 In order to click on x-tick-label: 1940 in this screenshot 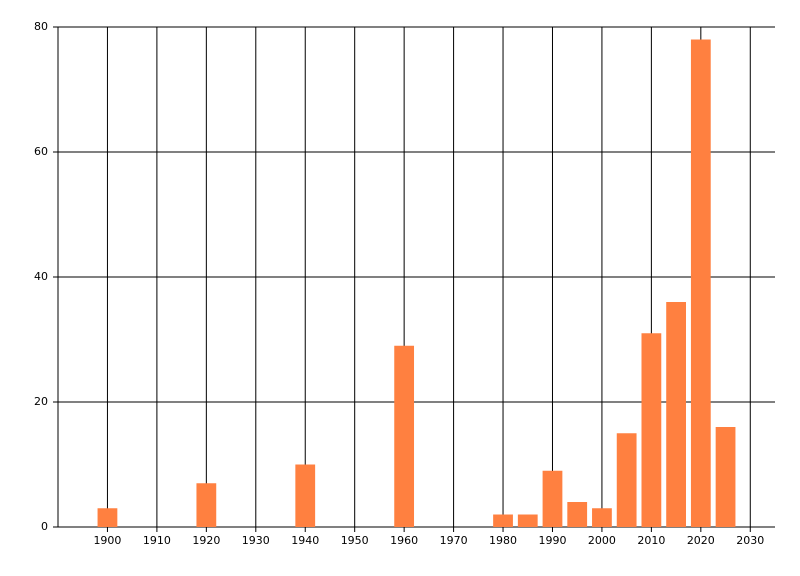, I will do `click(305, 540)`.